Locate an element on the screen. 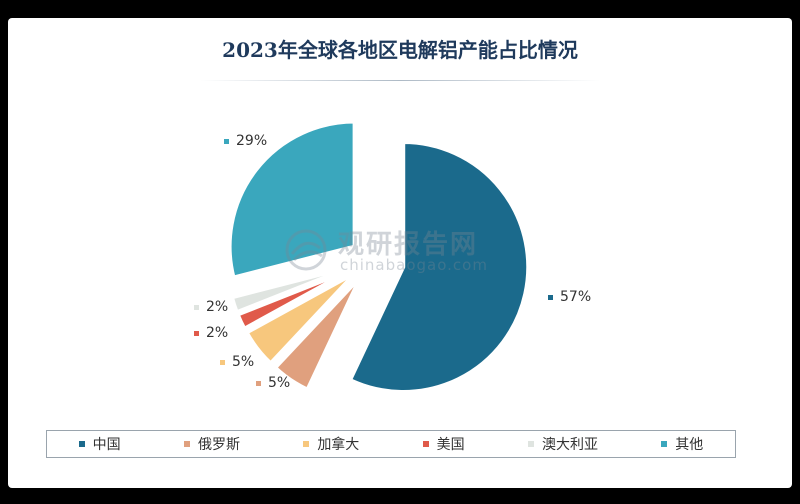 This screenshot has height=504, width=800. legend-item: 中国 is located at coordinates (99, 444).